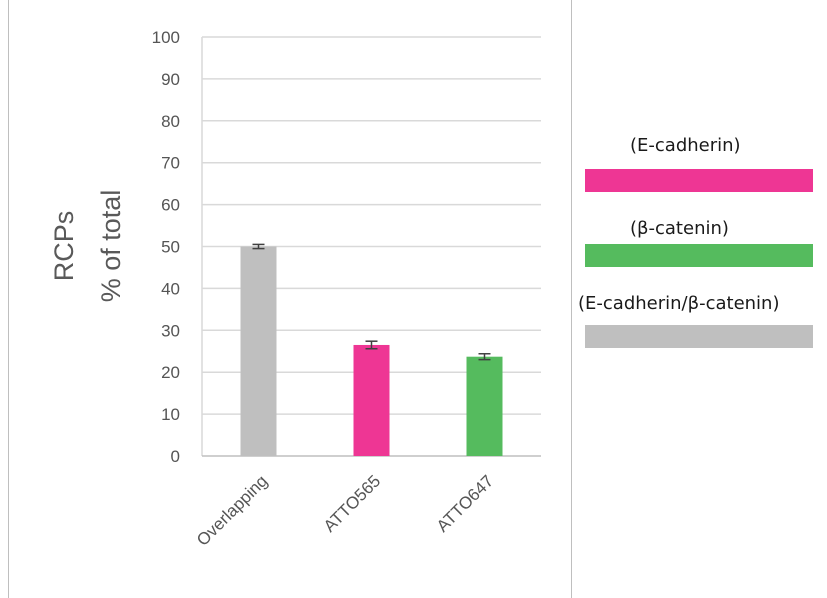 The image size is (827, 598). Describe the element at coordinates (111, 246) in the screenshot. I see `y-axis-label-line-2: % of total` at that location.